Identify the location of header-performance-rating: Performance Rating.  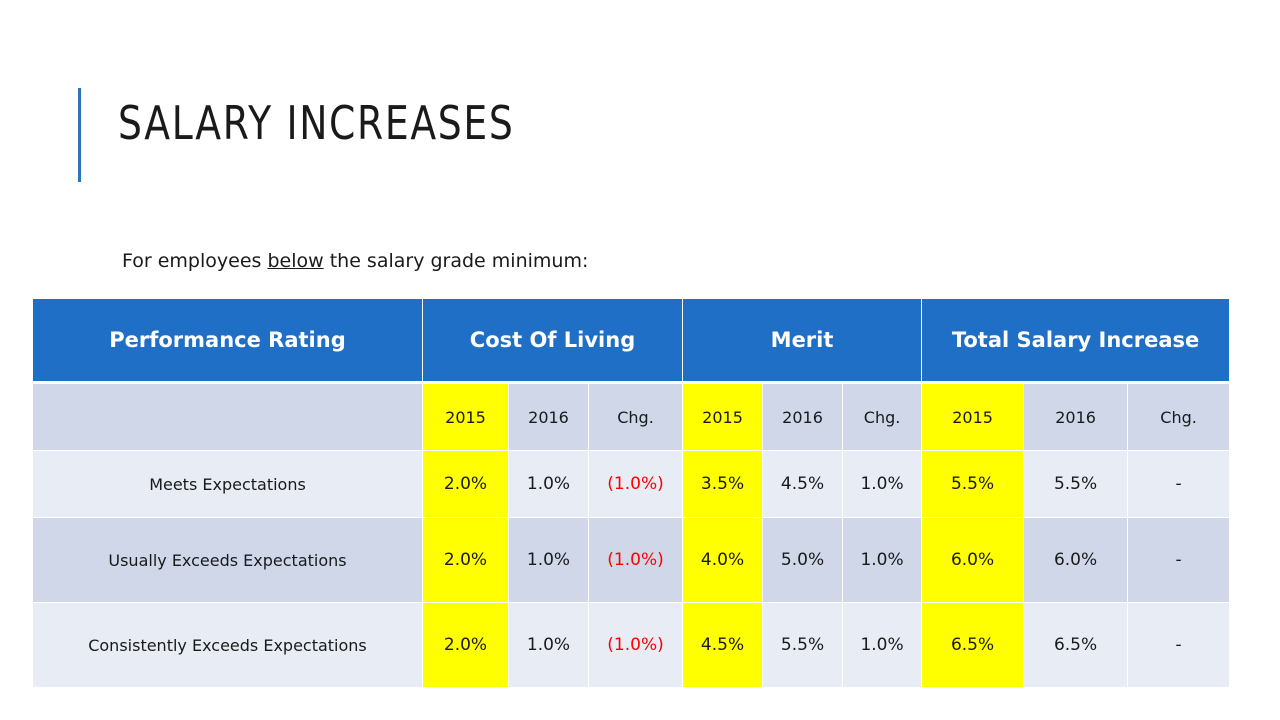
(227, 341).